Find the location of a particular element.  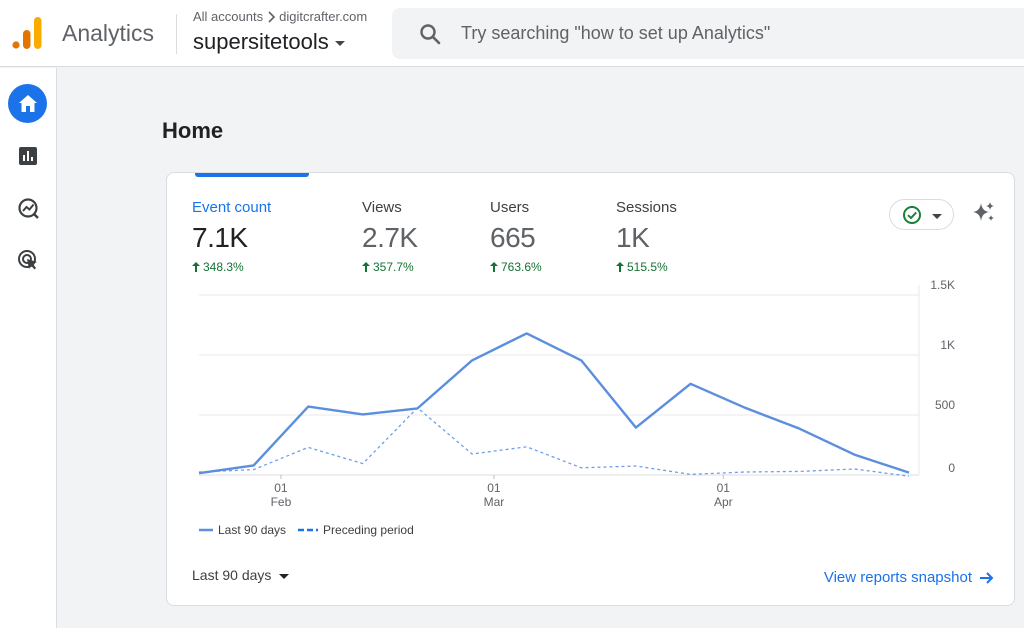

y-tick-label: 0 is located at coordinates (951, 468).